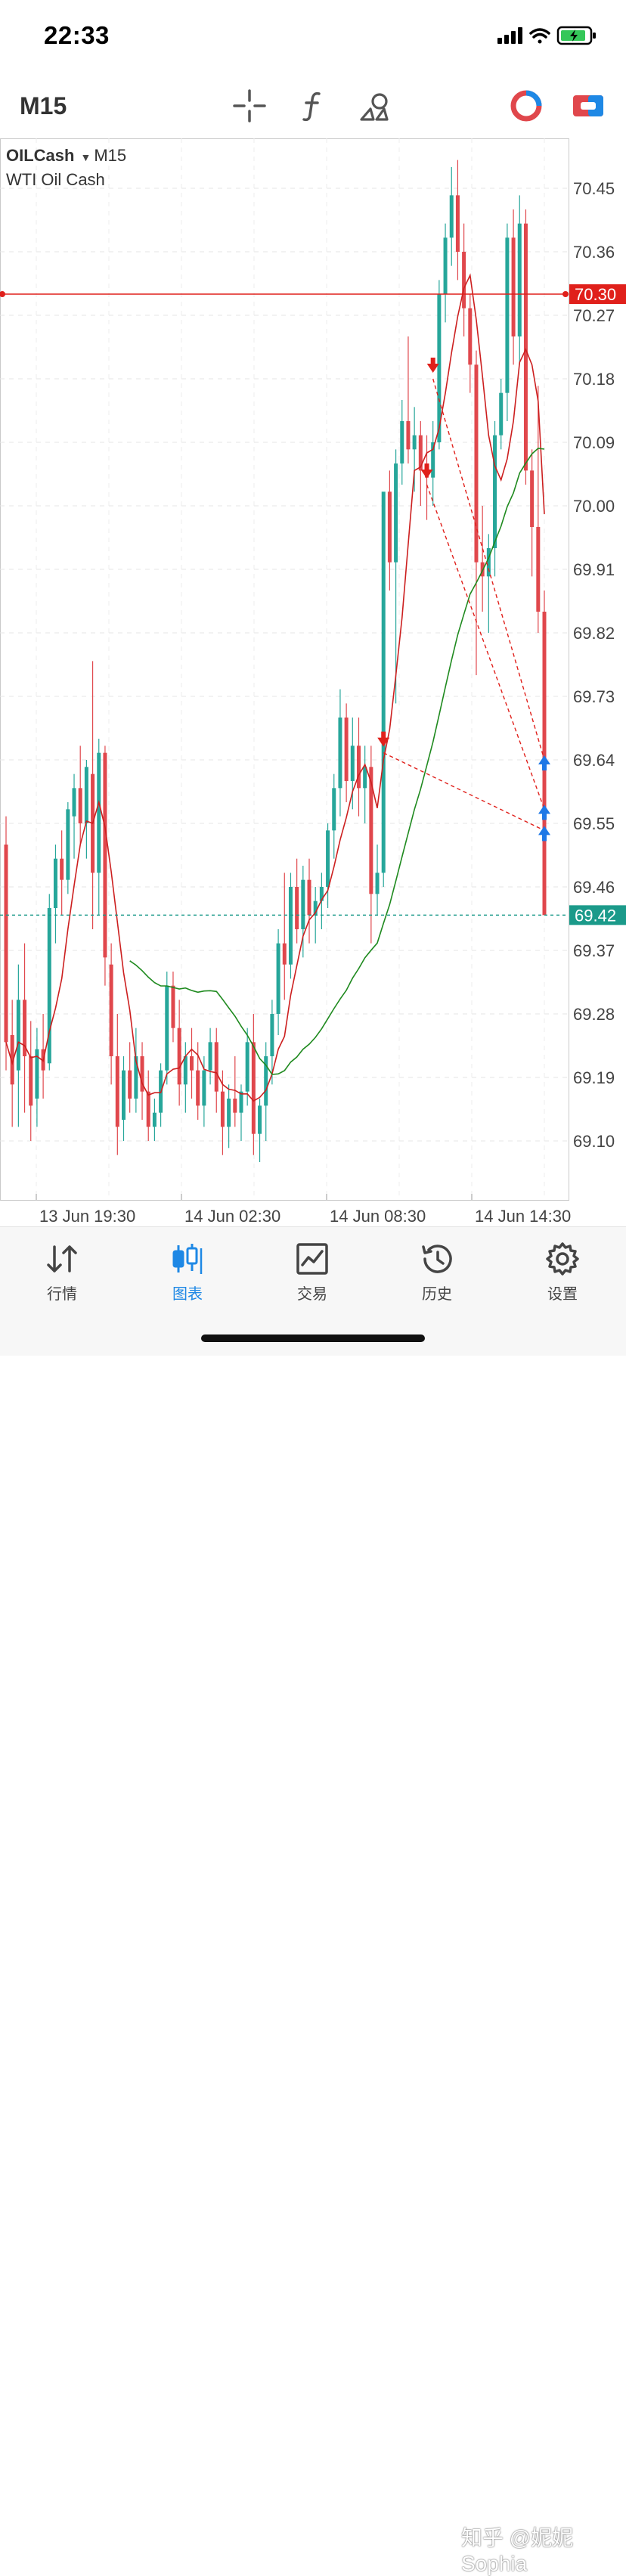  Describe the element at coordinates (378, 1216) in the screenshot. I see `time-tick-label: 14 Jun 08:30` at that location.